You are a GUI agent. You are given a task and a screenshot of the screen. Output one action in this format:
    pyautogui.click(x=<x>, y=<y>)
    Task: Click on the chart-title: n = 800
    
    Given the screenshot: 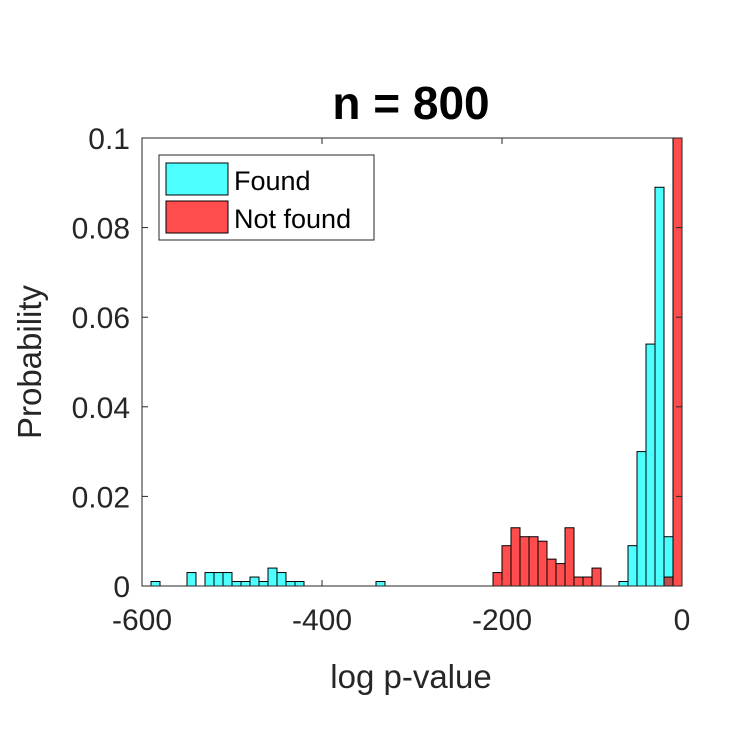 What is the action you would take?
    pyautogui.click(x=410, y=103)
    